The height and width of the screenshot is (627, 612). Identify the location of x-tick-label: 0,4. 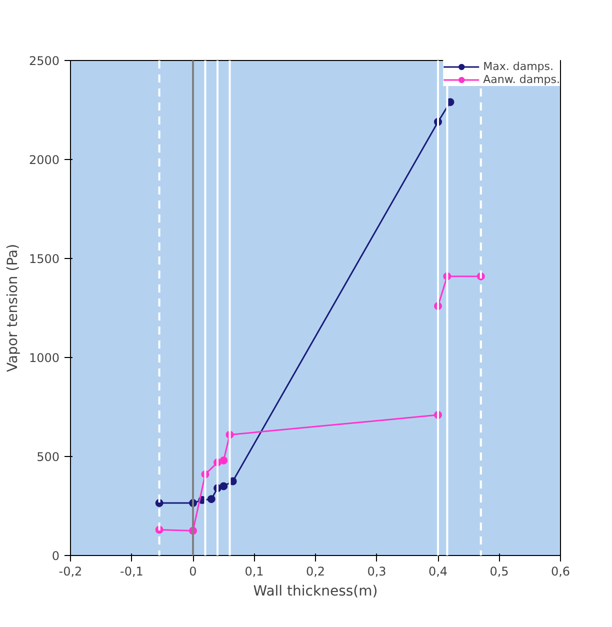
(438, 571).